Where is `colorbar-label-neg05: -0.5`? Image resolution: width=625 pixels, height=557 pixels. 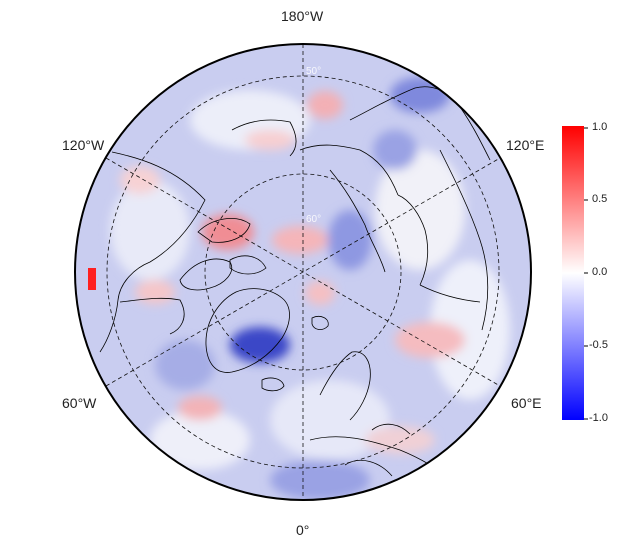
colorbar-label-neg05: -0.5 is located at coordinates (598, 345).